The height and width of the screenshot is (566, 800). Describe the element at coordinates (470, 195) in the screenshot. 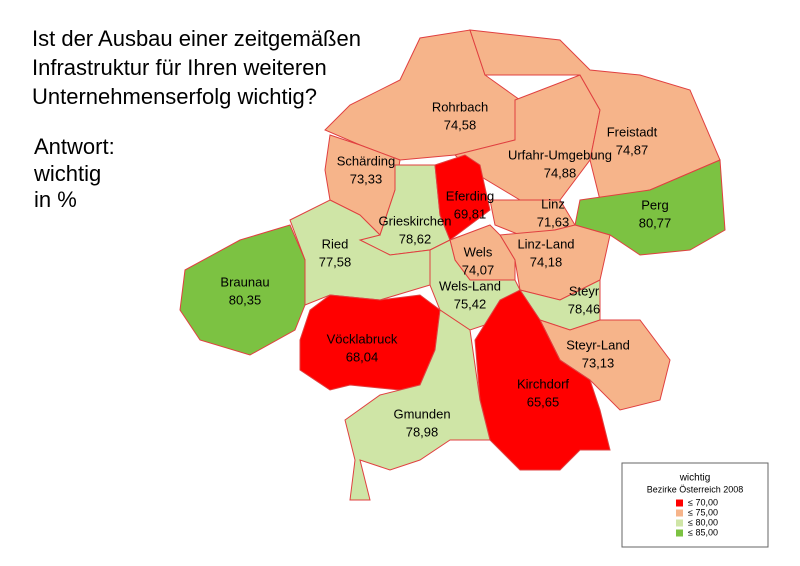

I see `district-name: Eferding` at that location.